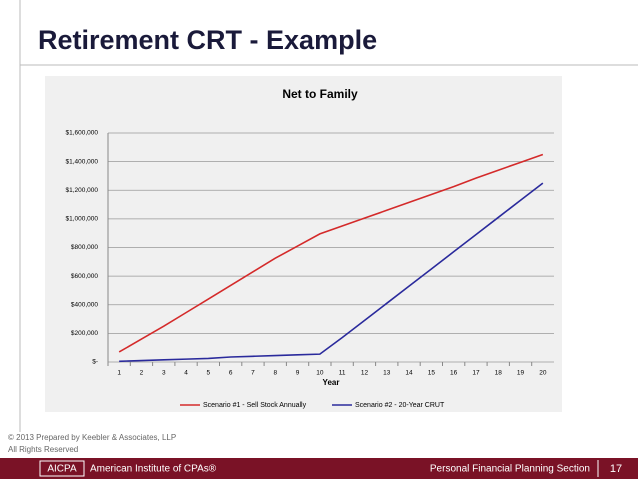 Image resolution: width=638 pixels, height=479 pixels. Describe the element at coordinates (365, 373) in the screenshot. I see `x-tick-label: 12` at that location.